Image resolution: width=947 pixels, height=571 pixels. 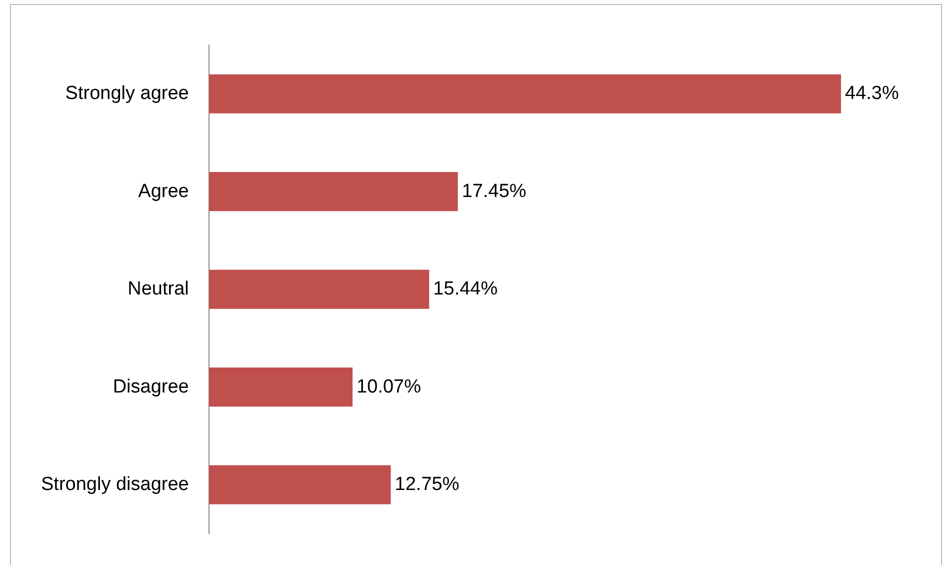 I want to click on y-tick-label: Disagree, so click(x=150, y=387).